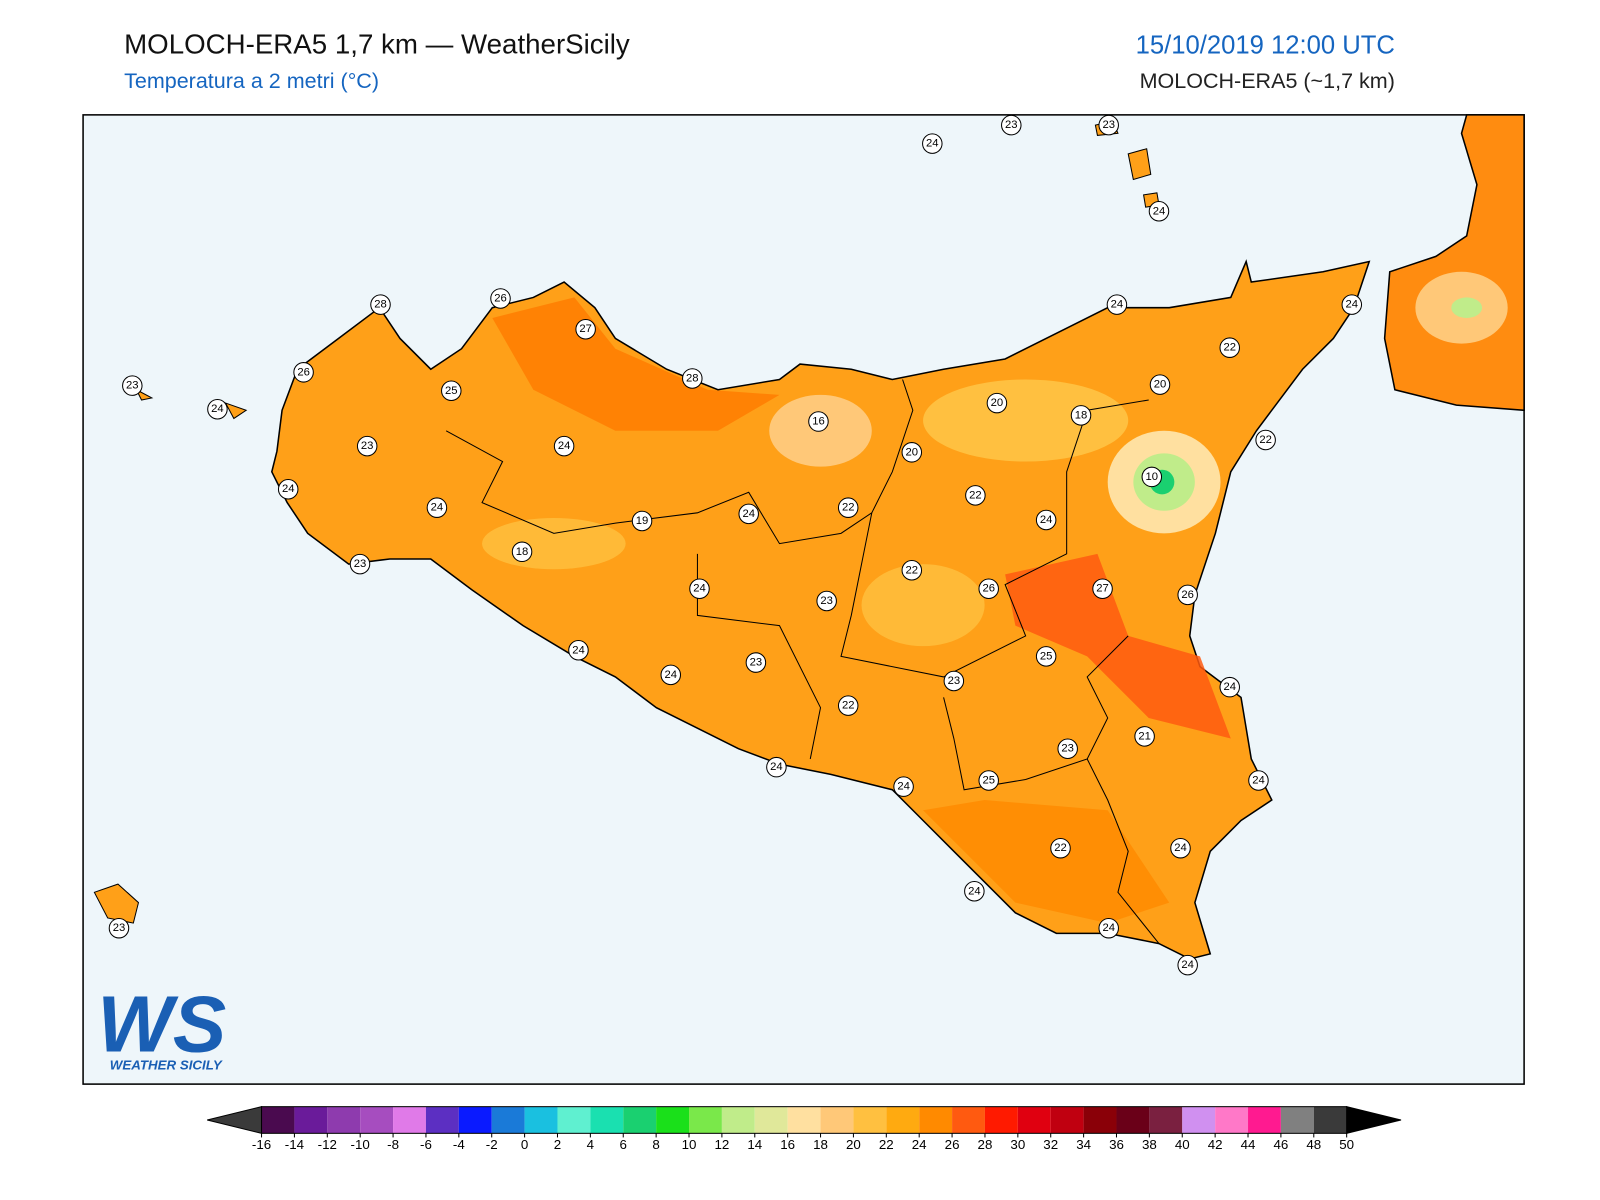 The width and height of the screenshot is (1600, 1200). Describe the element at coordinates (988, 780) in the screenshot. I see `station: 25` at that location.